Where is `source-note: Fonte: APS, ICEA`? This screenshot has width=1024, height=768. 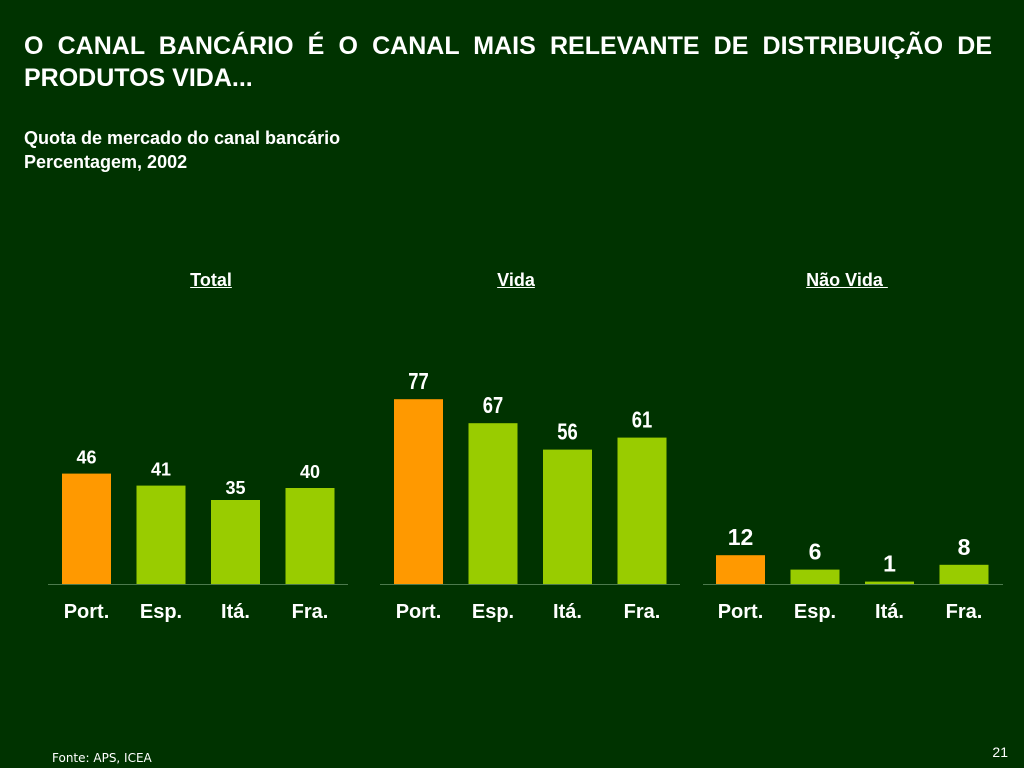
source-note: Fonte: APS, ICEA is located at coordinates (102, 758).